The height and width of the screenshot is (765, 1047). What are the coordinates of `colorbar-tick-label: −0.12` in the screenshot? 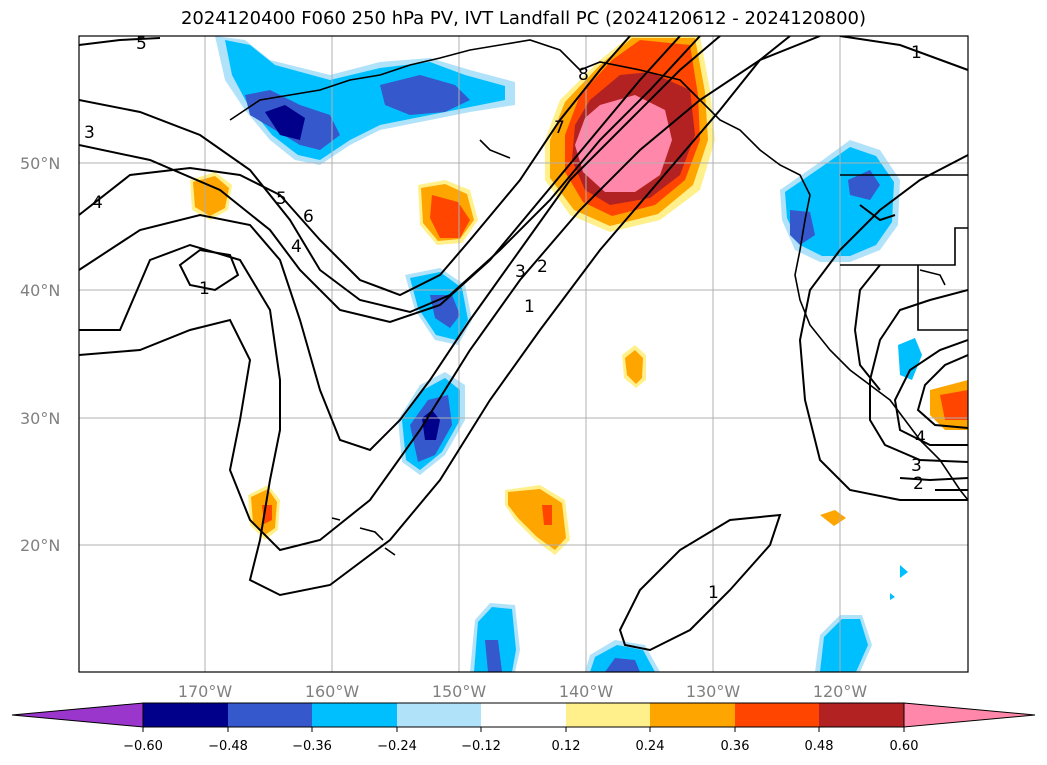 It's located at (481, 746).